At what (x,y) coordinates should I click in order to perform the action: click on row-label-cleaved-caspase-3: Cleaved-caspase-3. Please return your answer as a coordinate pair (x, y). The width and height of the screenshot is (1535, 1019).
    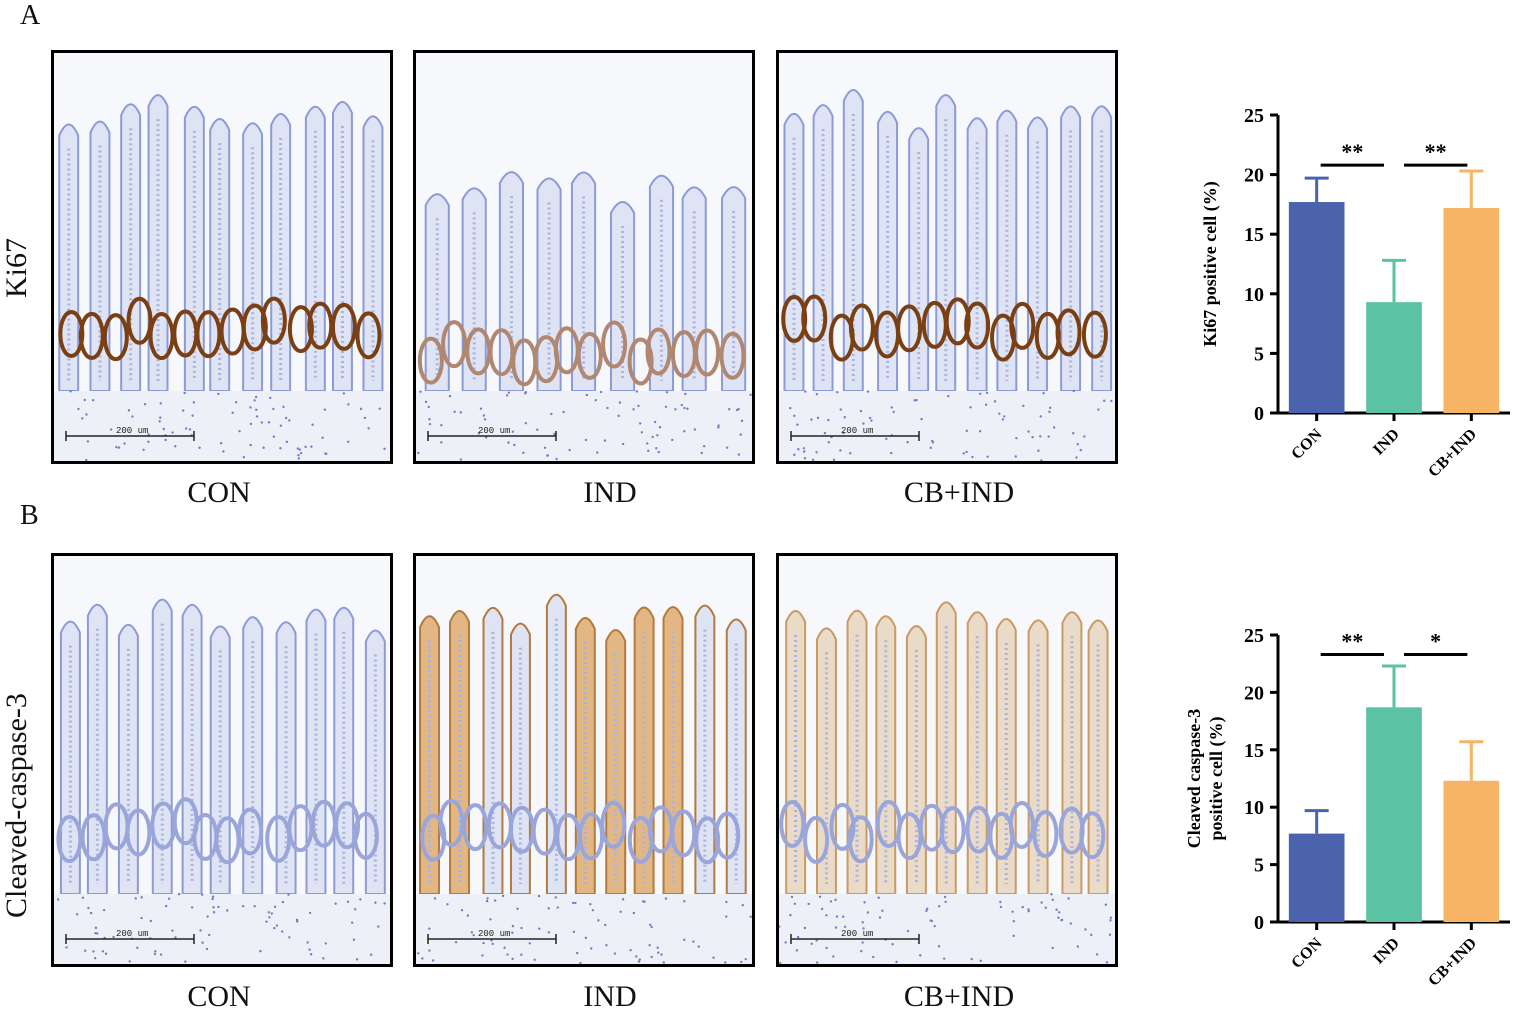
    Looking at the image, I should click on (16, 805).